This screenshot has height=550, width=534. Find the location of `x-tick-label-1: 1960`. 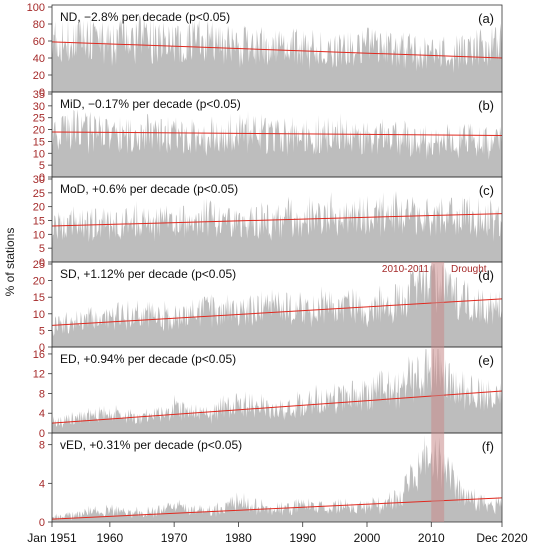

x-tick-label-1: 1960 is located at coordinates (110, 538).